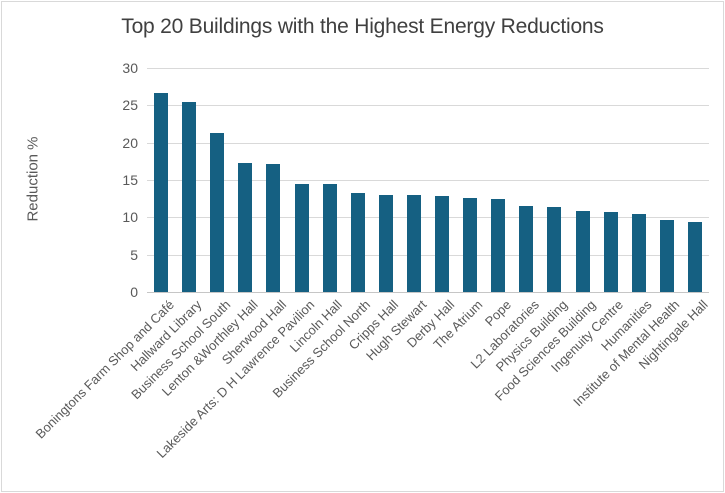  I want to click on y-tick-label-30: 30, so click(130, 68).